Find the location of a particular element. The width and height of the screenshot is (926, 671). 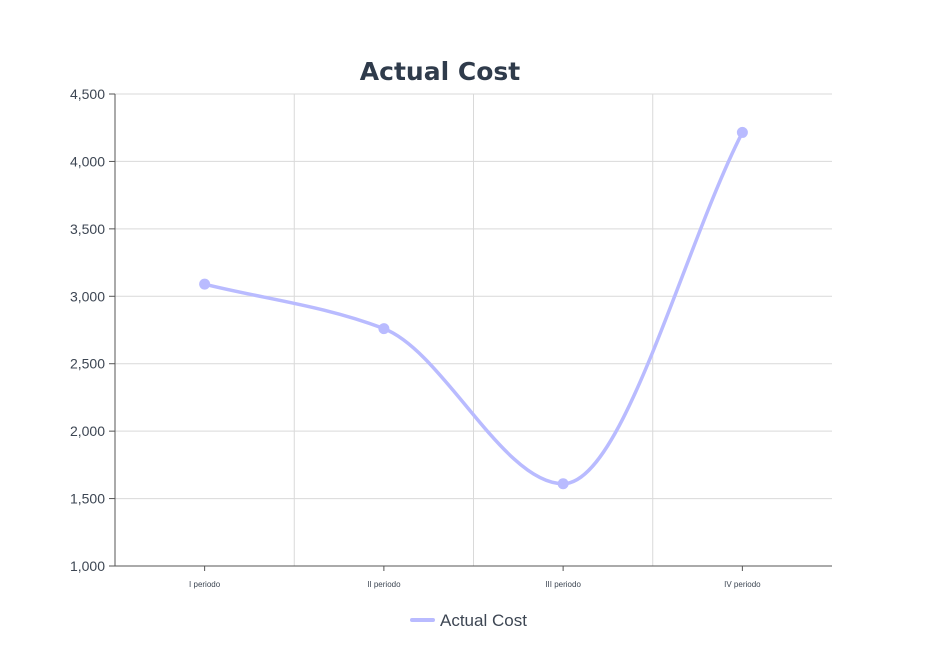

y-tick-label-5: 3,500 is located at coordinates (87, 229).